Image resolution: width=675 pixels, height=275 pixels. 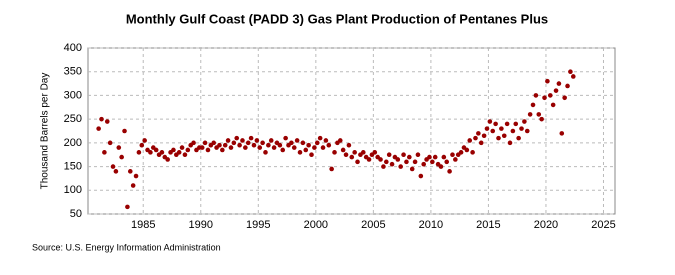 What do you see at coordinates (258, 225) in the screenshot?
I see `x-tick-label: 1995` at bounding box center [258, 225].